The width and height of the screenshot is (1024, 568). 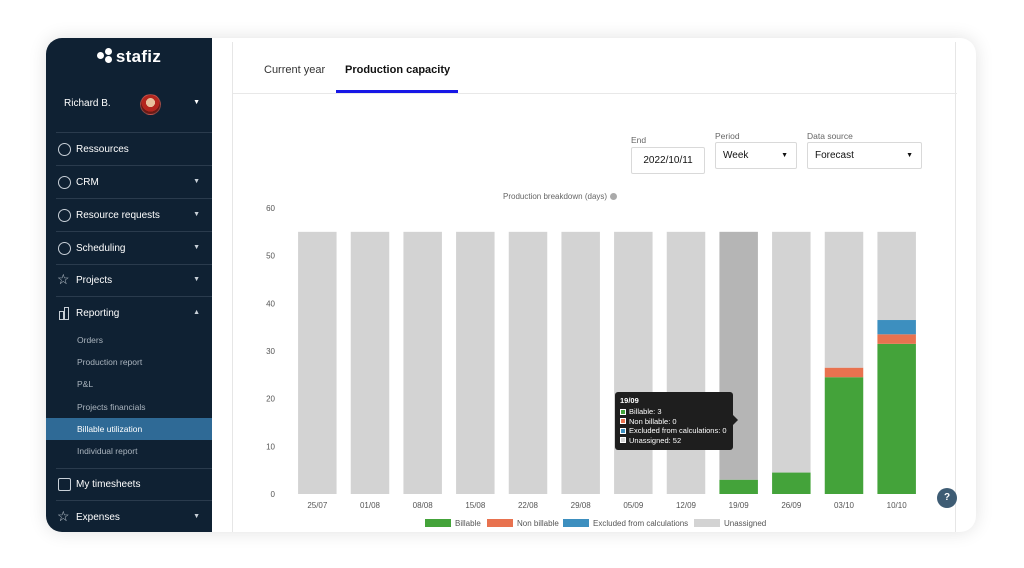 I want to click on info-icon, so click(x=614, y=196).